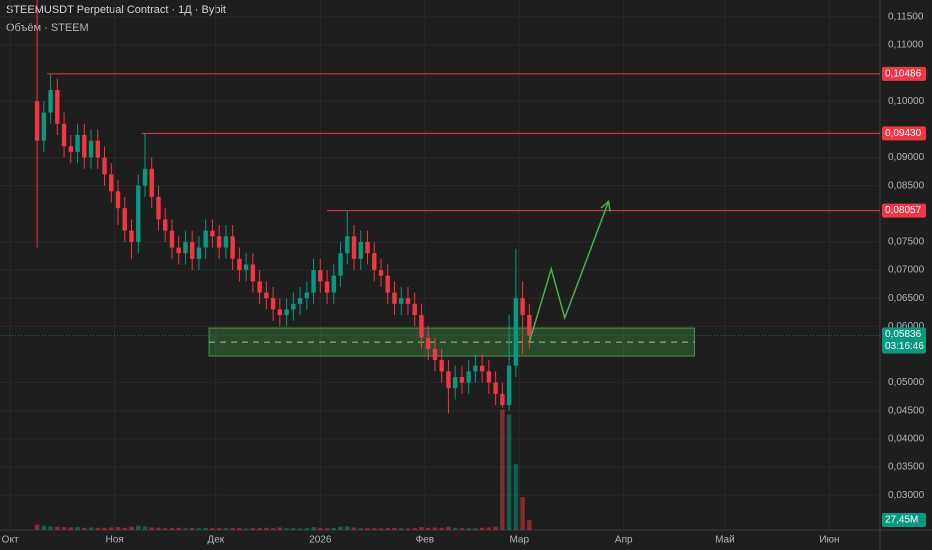  What do you see at coordinates (903, 334) in the screenshot?
I see `price-label: 0,05836` at bounding box center [903, 334].